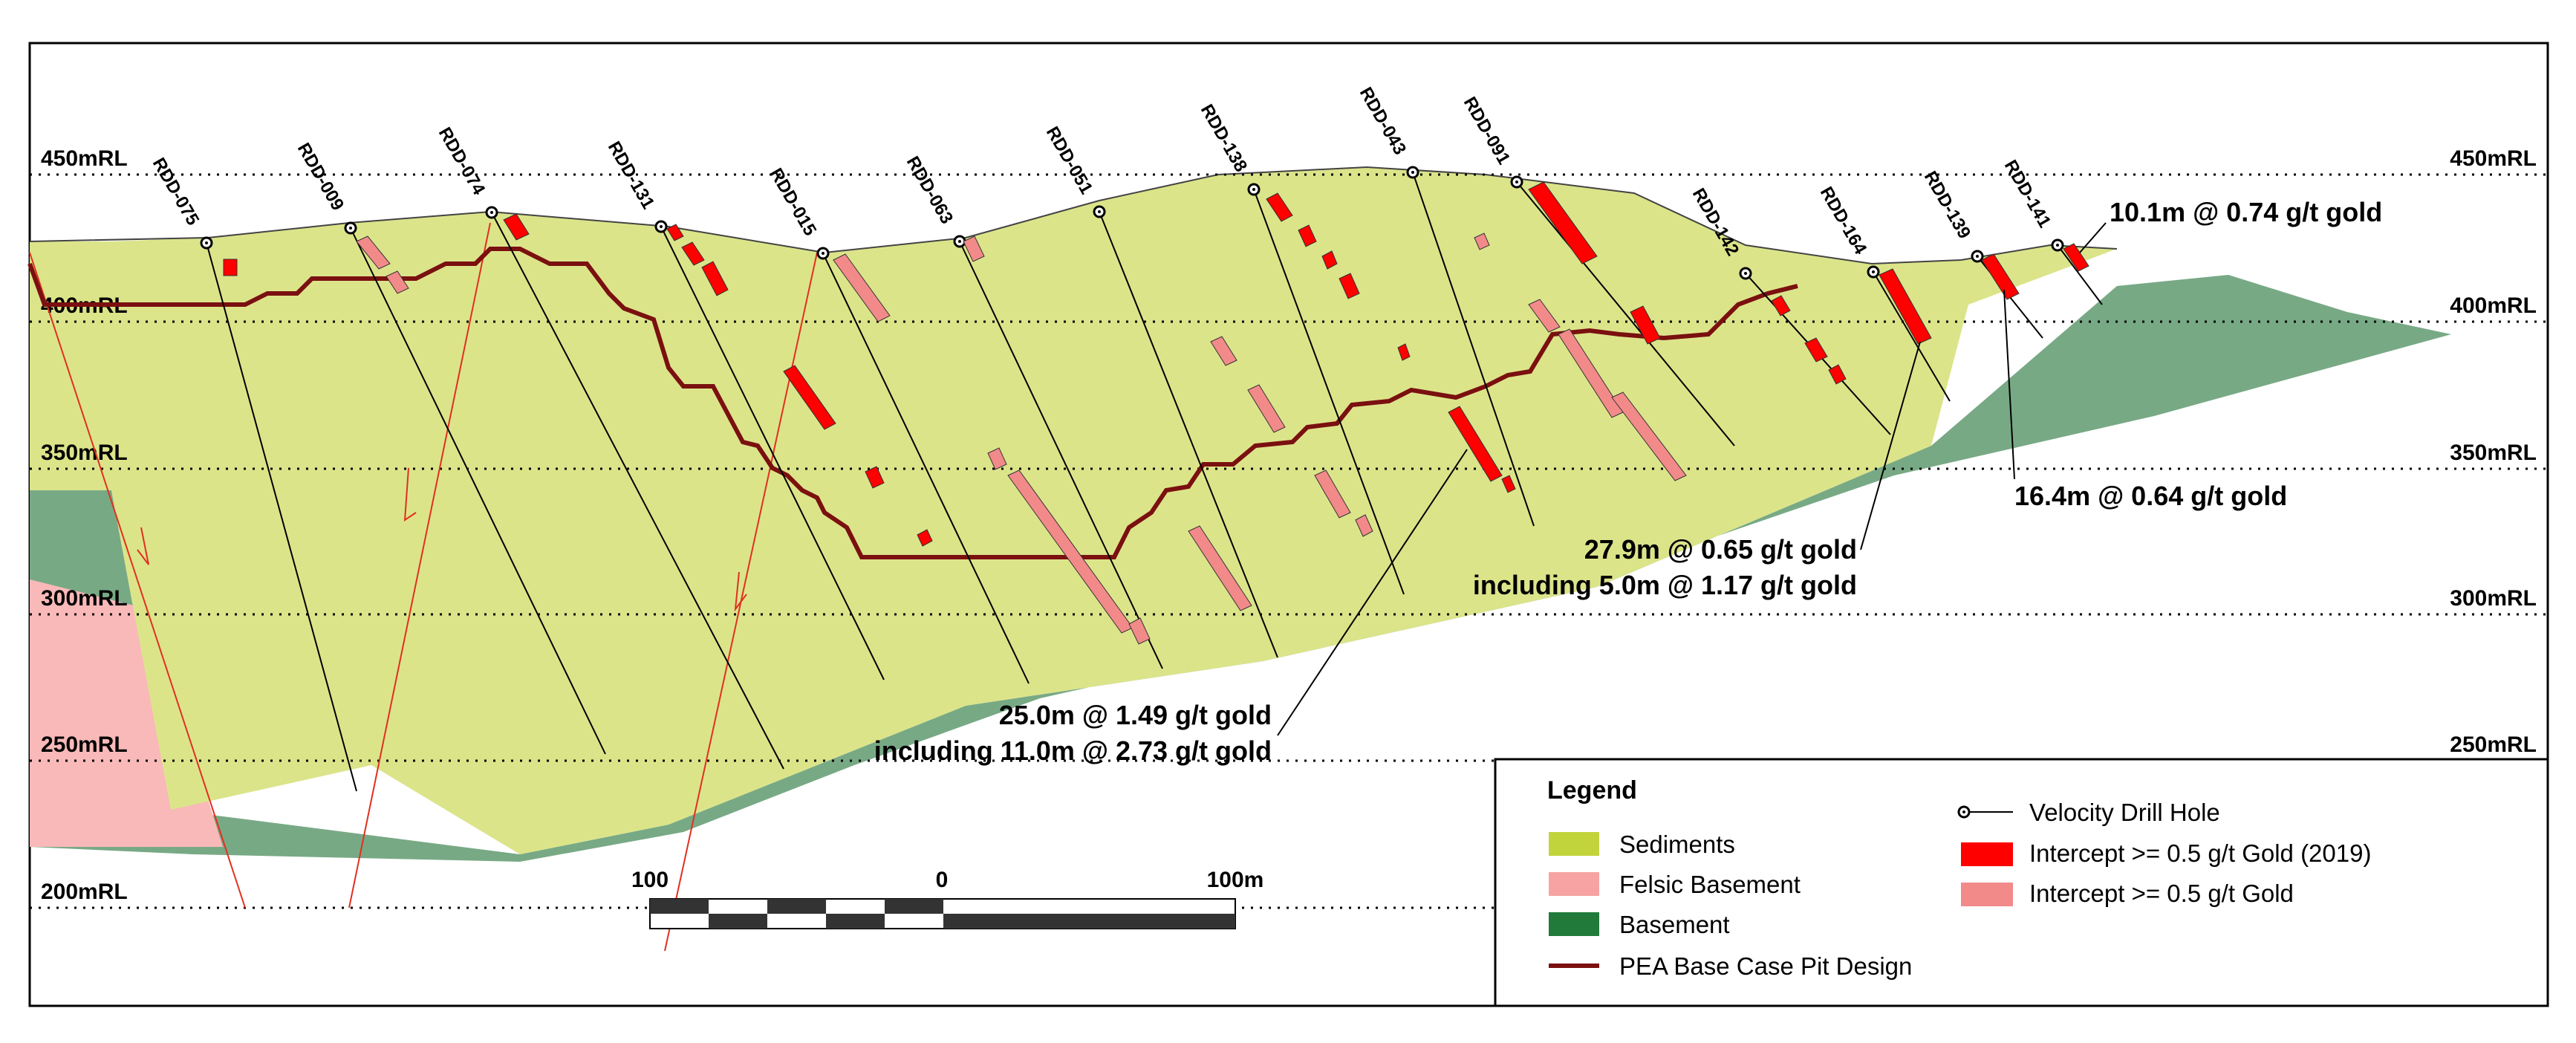 This screenshot has height=1043, width=2576. I want to click on rl-label-250-right: 250mRL, so click(2493, 744).